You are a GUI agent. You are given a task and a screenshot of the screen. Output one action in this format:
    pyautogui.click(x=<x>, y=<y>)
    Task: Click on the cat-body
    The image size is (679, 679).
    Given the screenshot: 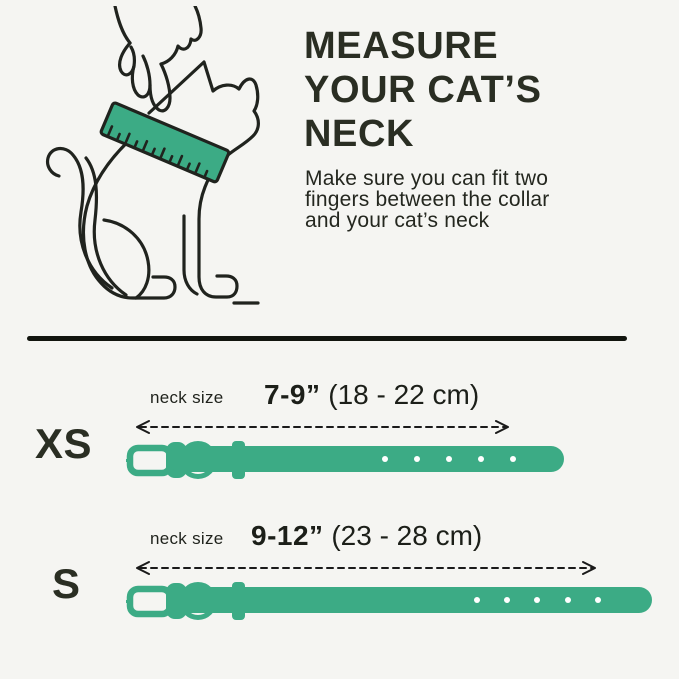 What is the action you would take?
    pyautogui.click(x=129, y=217)
    